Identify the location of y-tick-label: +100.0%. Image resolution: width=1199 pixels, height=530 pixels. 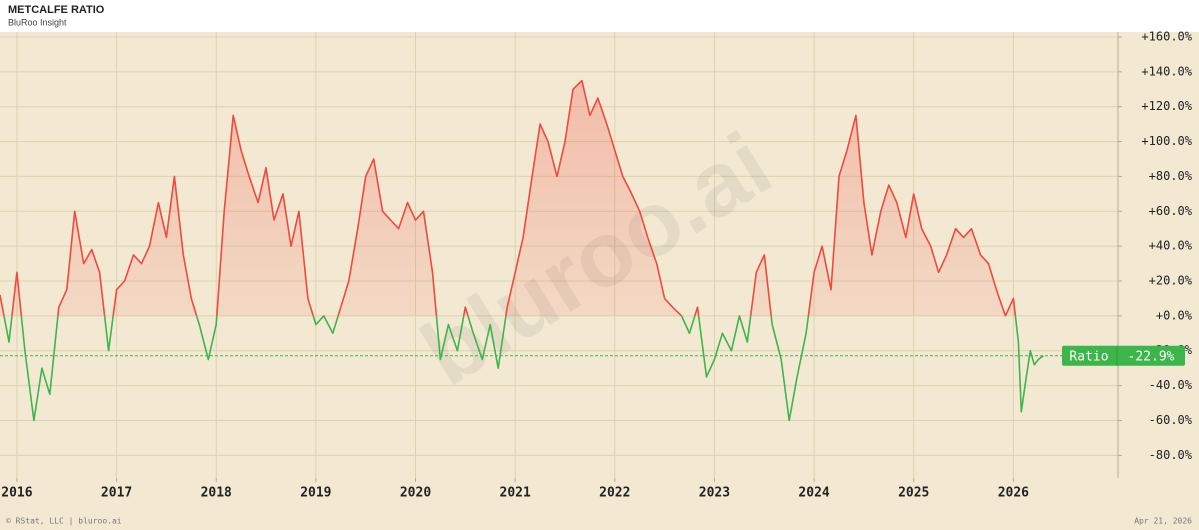
(1166, 141).